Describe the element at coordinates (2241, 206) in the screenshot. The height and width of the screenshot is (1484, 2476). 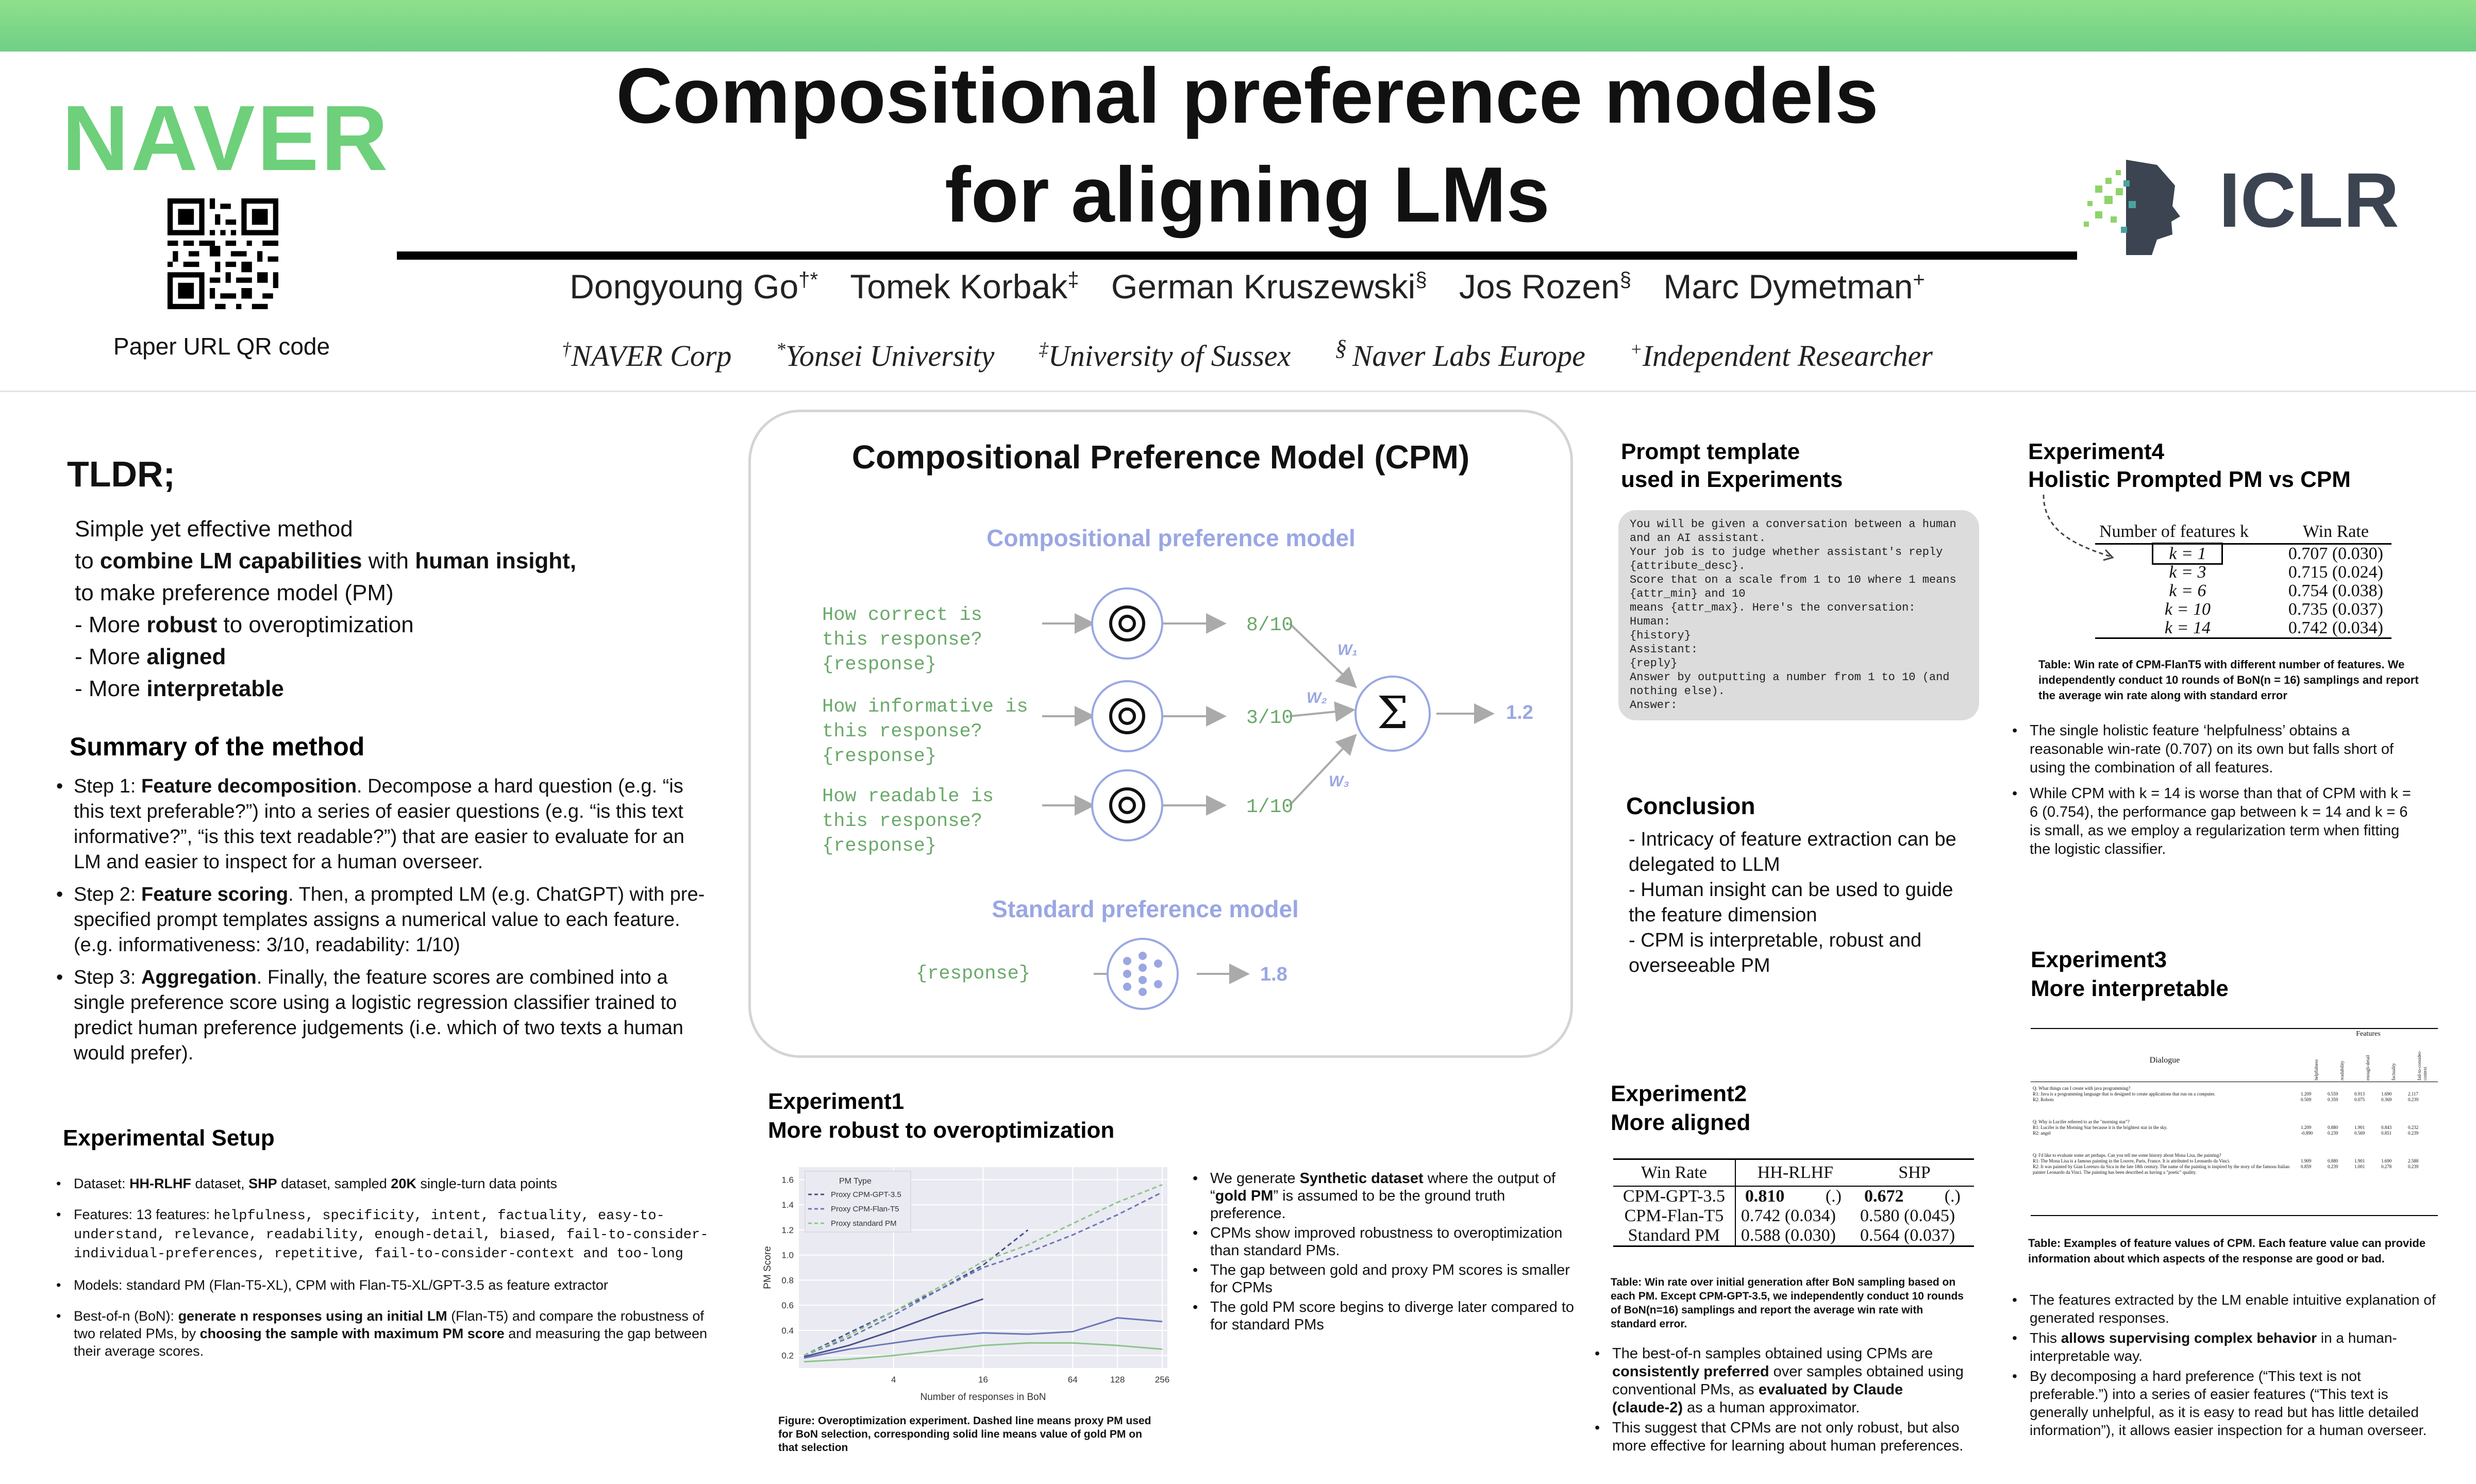
I see `iclr-logo: ICLR` at that location.